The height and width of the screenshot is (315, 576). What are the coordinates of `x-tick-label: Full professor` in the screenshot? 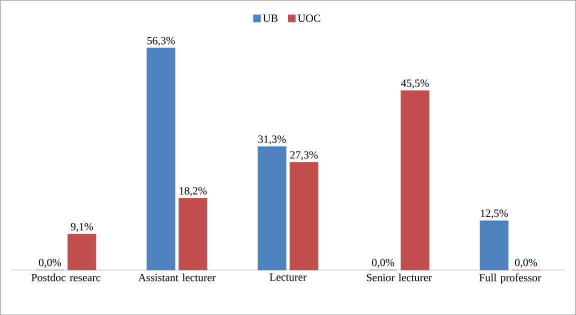 It's located at (510, 278).